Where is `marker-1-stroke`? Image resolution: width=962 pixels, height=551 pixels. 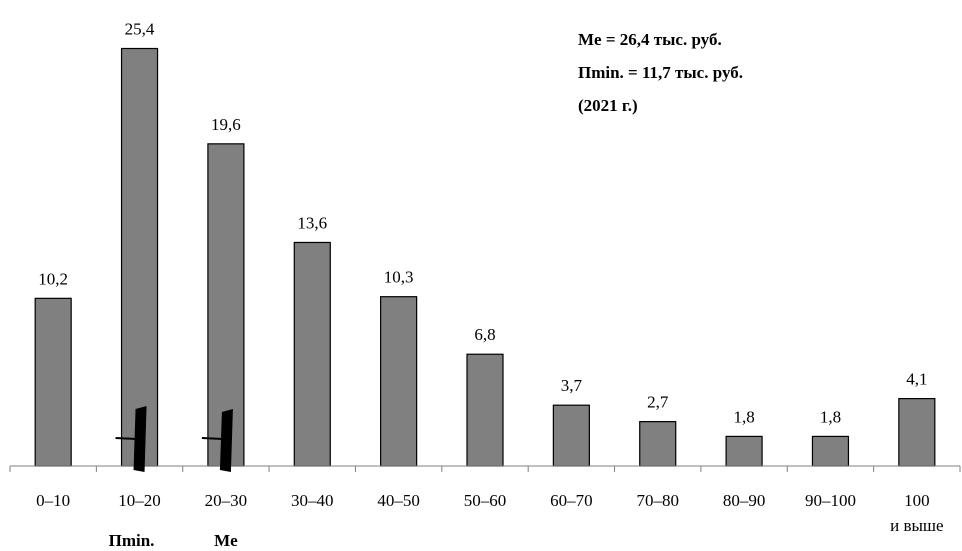
marker-1-stroke is located at coordinates (140, 439).